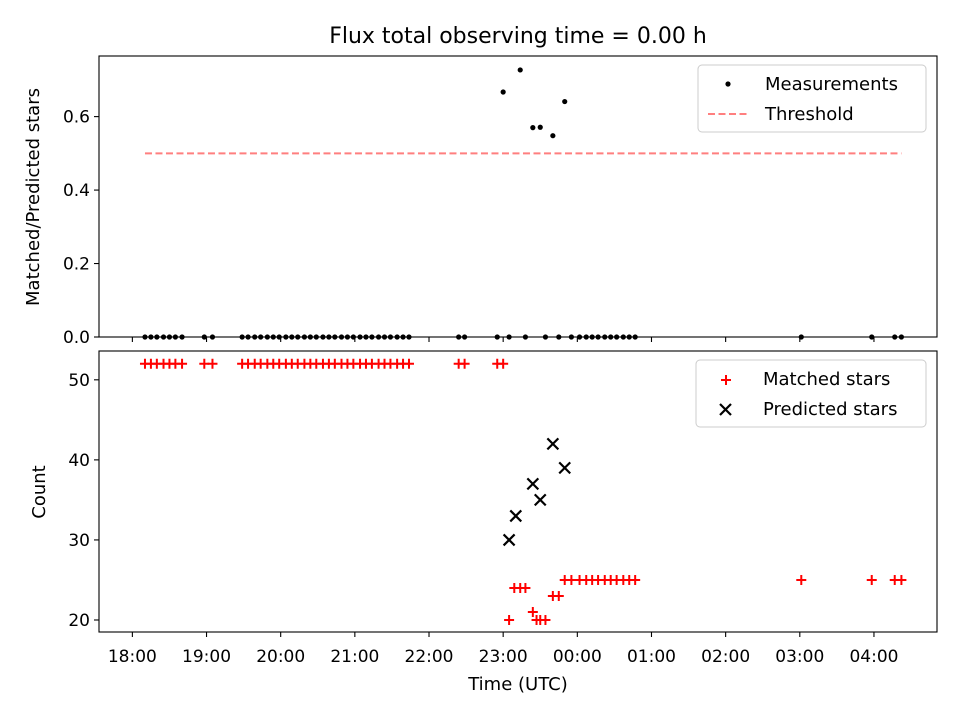 The height and width of the screenshot is (720, 960). I want to click on bottom-y-ticks: 20 30 40 50, so click(83, 501).